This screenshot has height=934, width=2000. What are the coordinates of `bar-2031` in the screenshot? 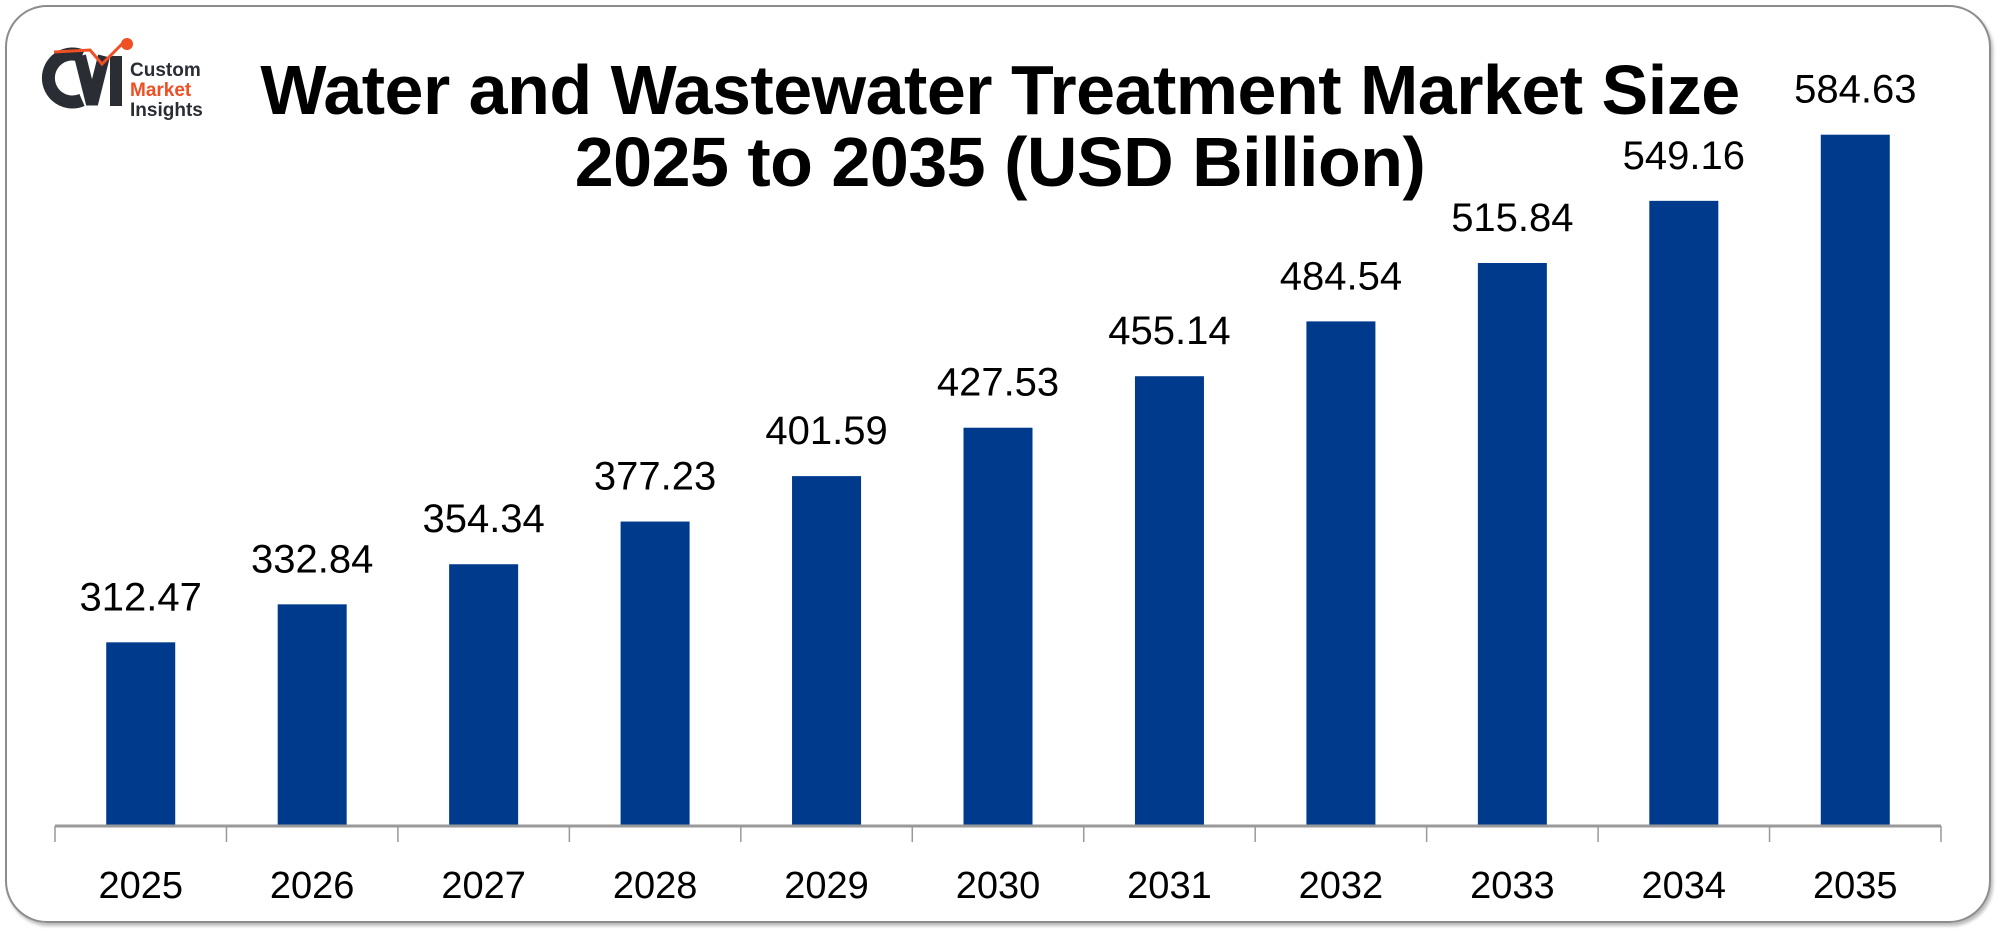 It's located at (1169, 601).